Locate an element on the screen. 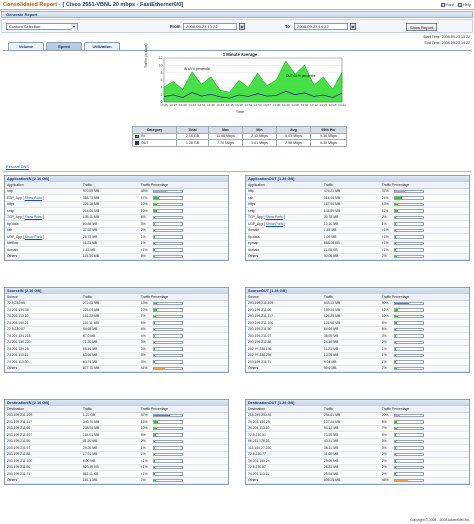  table-row: 74.201.113.10 161.22 MB 7% is located at coordinates (116, 316).